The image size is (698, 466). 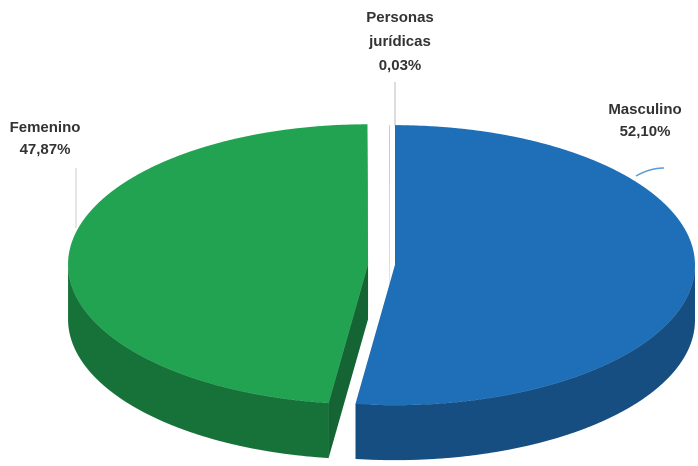 I want to click on slice-label: Masculino, so click(x=644, y=109).